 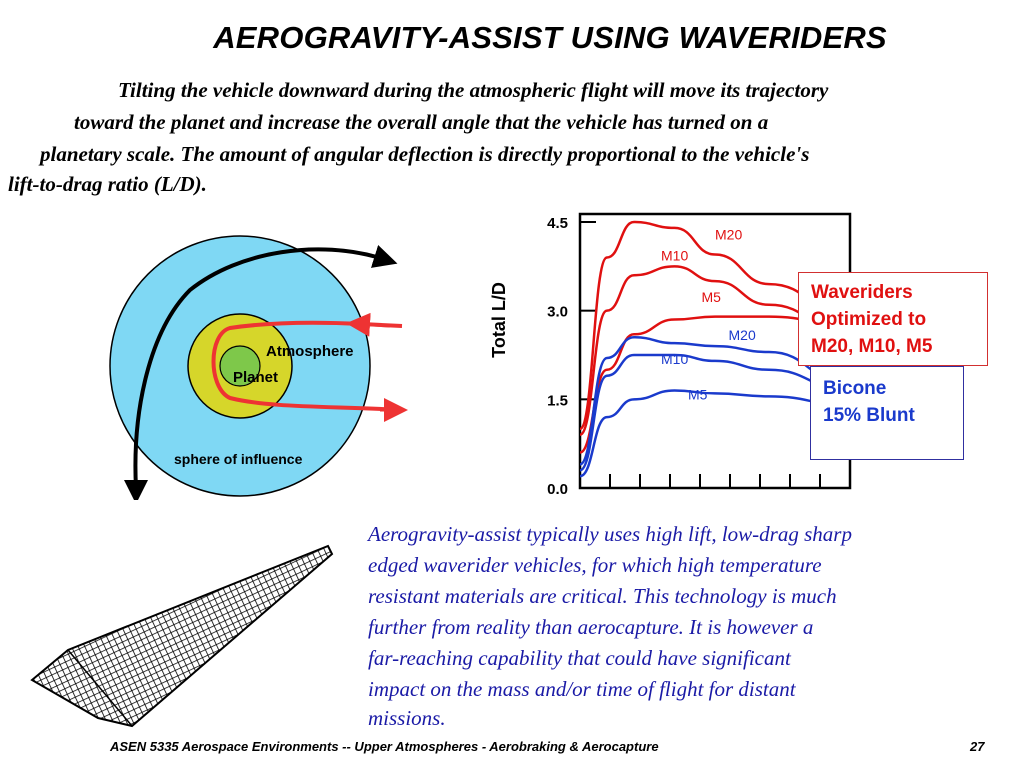 What do you see at coordinates (872, 346) in the screenshot?
I see `legend-waveriders-line-3: M20, M10, M5` at bounding box center [872, 346].